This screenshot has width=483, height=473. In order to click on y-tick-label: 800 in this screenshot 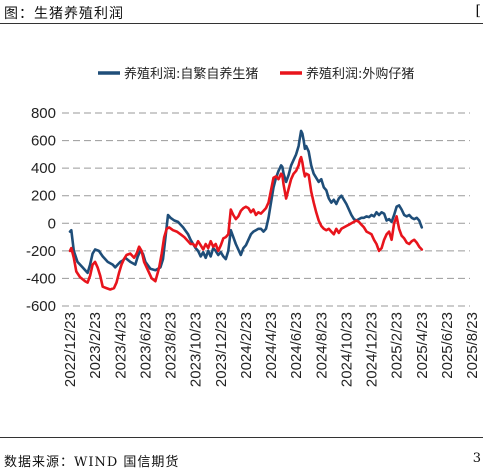, I will do `click(43, 113)`.